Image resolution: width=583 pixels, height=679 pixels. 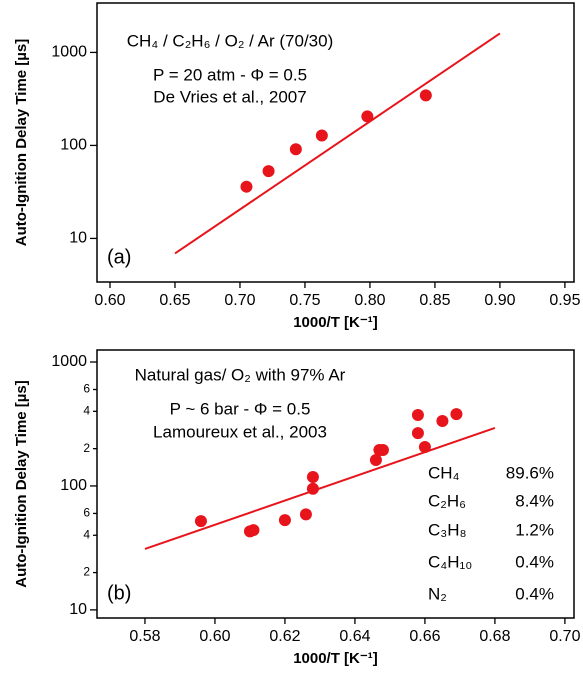 I want to click on x-tick-label: 0.65, so click(x=174, y=300).